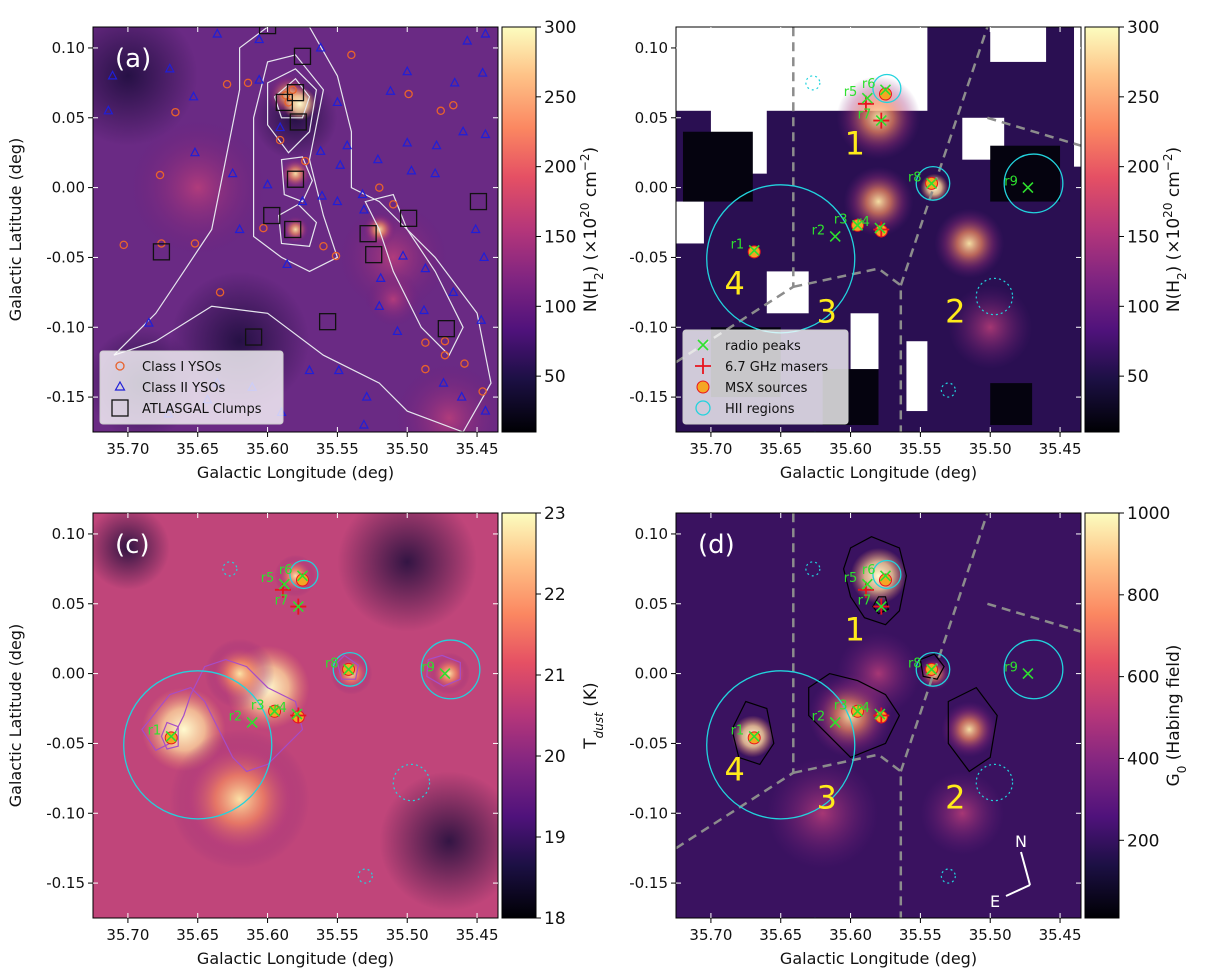 This screenshot has height=977, width=1215. I want to click on radio-peak-label: r5, so click(268, 578).